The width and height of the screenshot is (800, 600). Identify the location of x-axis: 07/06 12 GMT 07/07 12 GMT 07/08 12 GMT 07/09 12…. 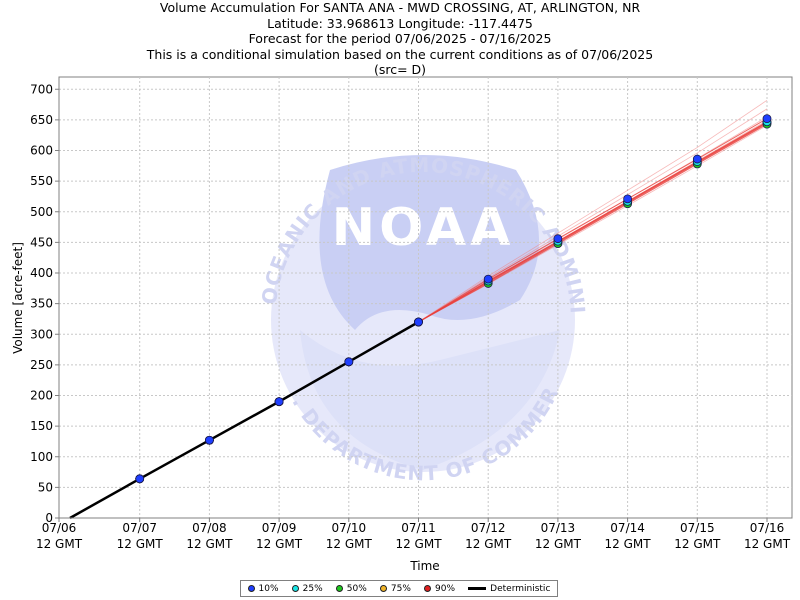
(414, 534).